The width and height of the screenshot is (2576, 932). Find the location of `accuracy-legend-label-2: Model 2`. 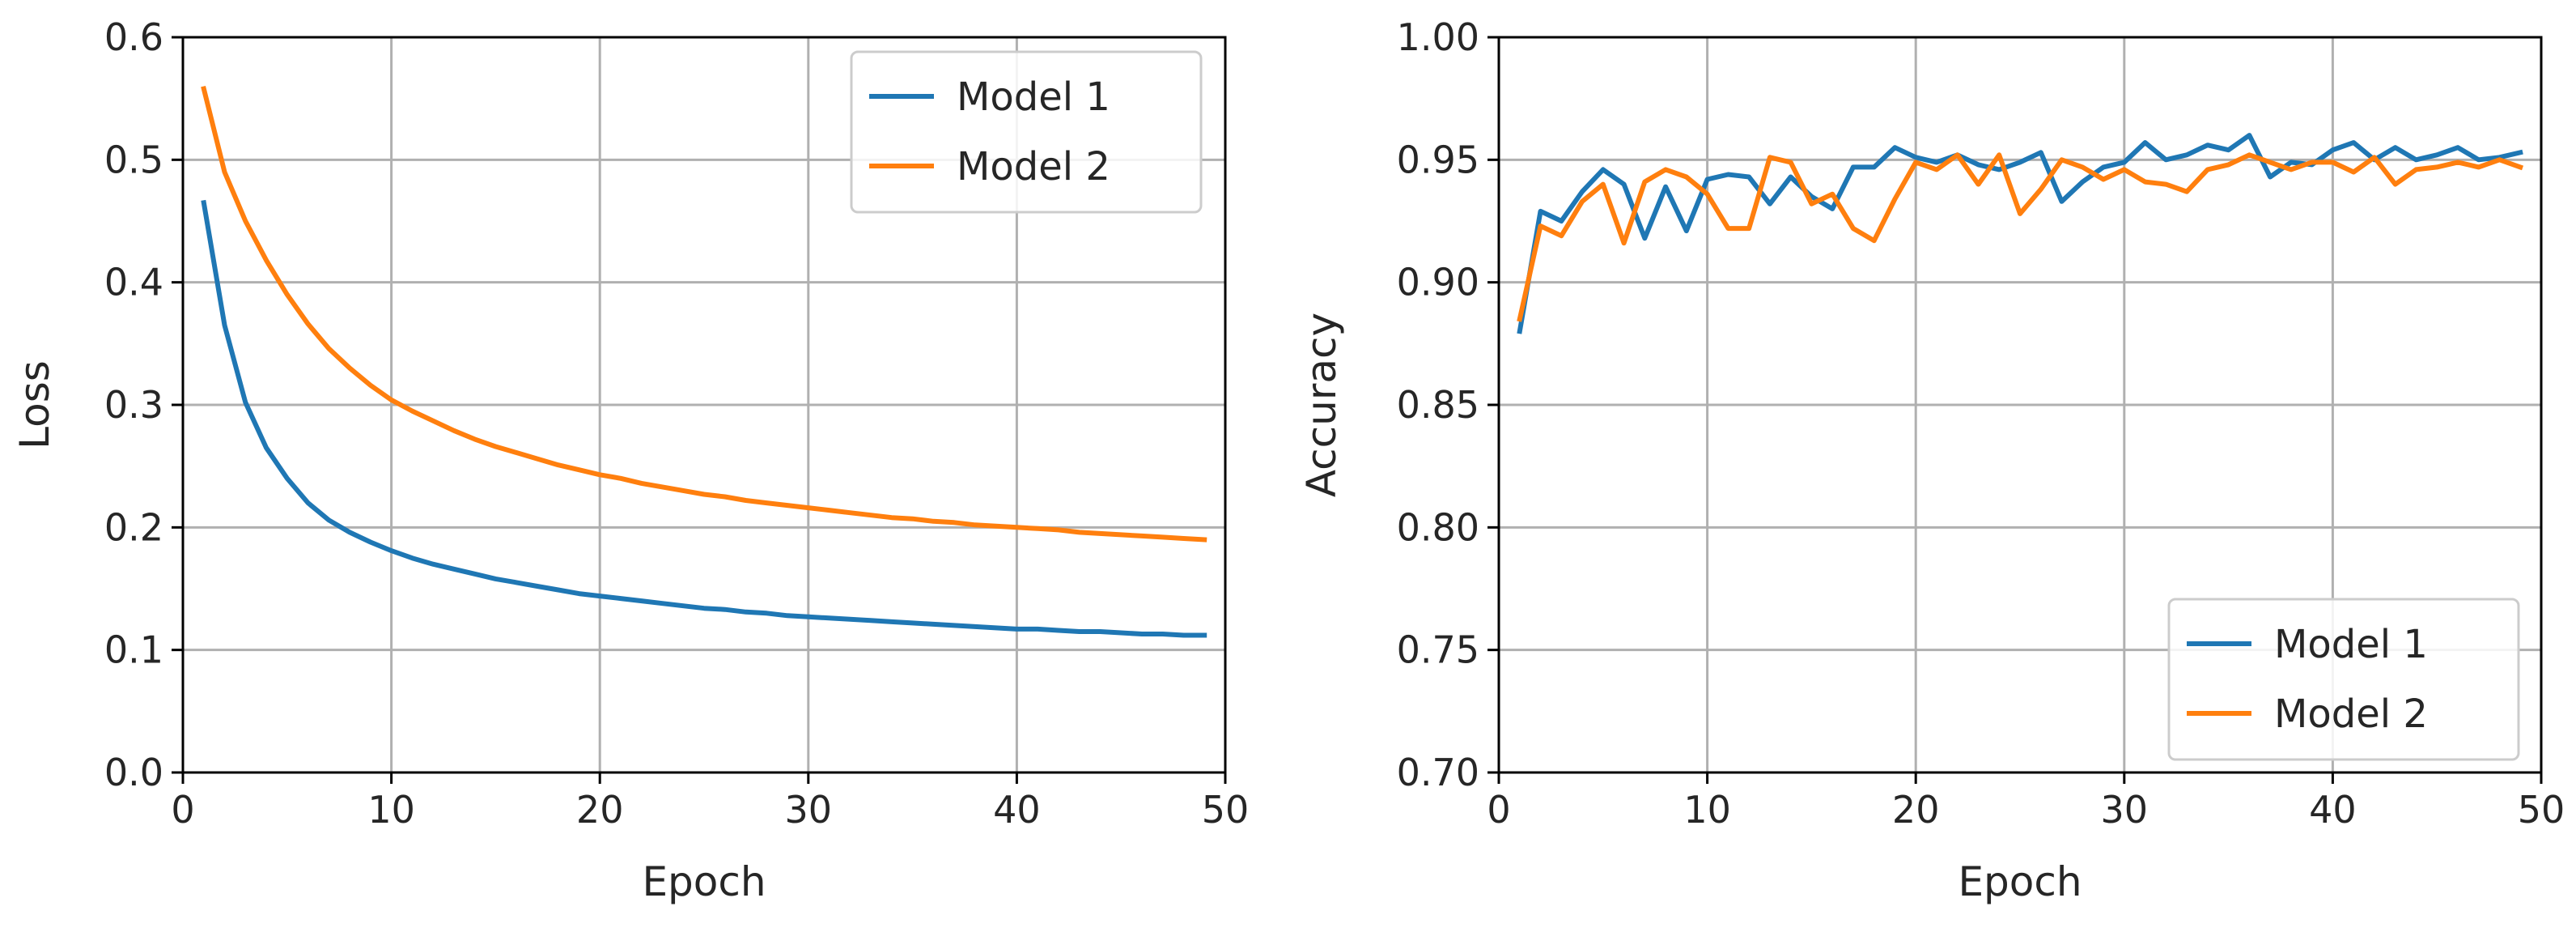

accuracy-legend-label-2: Model 2 is located at coordinates (2351, 714).